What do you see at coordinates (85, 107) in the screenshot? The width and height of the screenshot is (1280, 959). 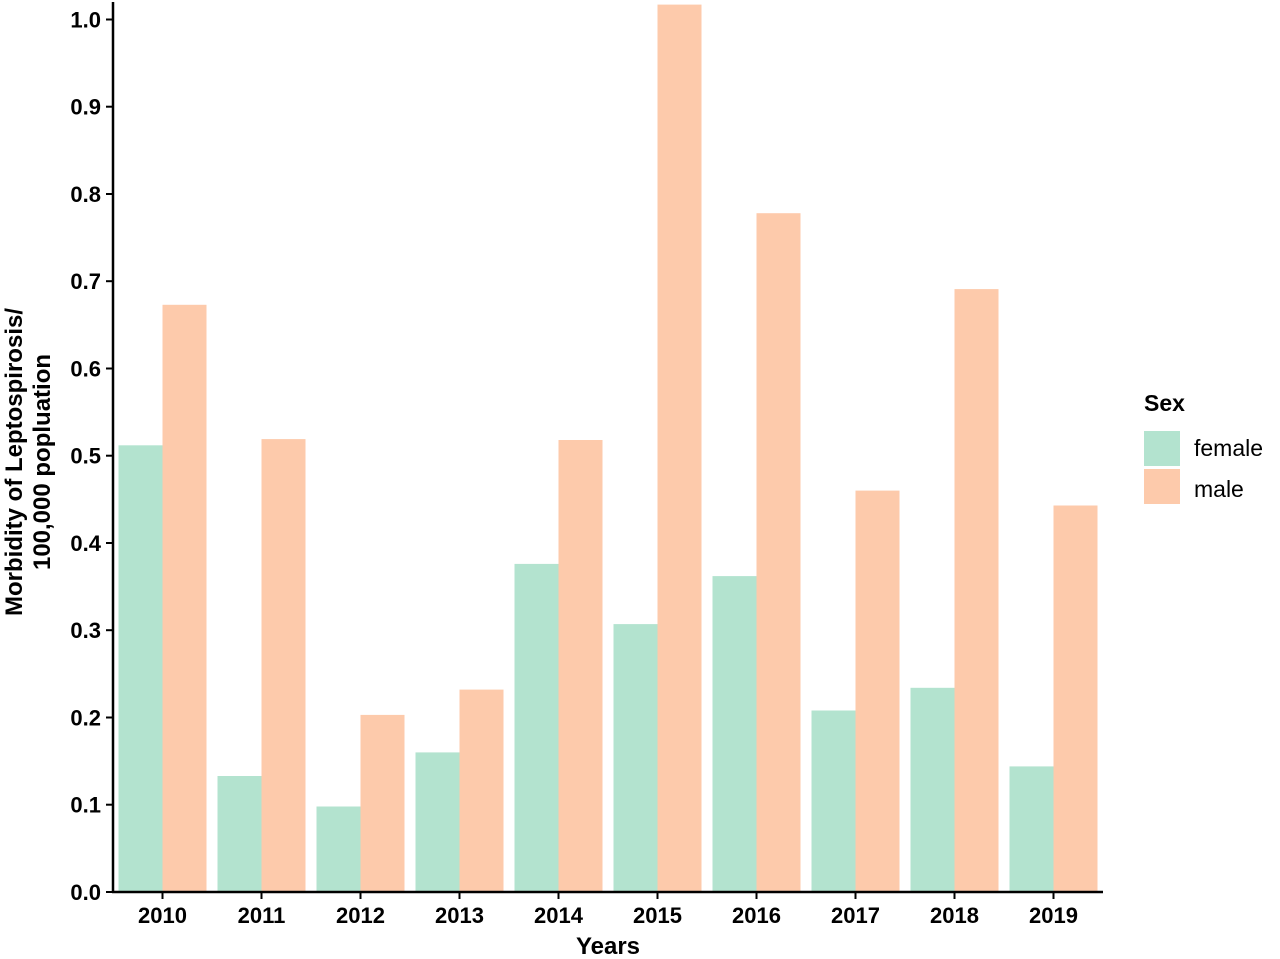 I see `y-tick-label-9: 0.9` at bounding box center [85, 107].